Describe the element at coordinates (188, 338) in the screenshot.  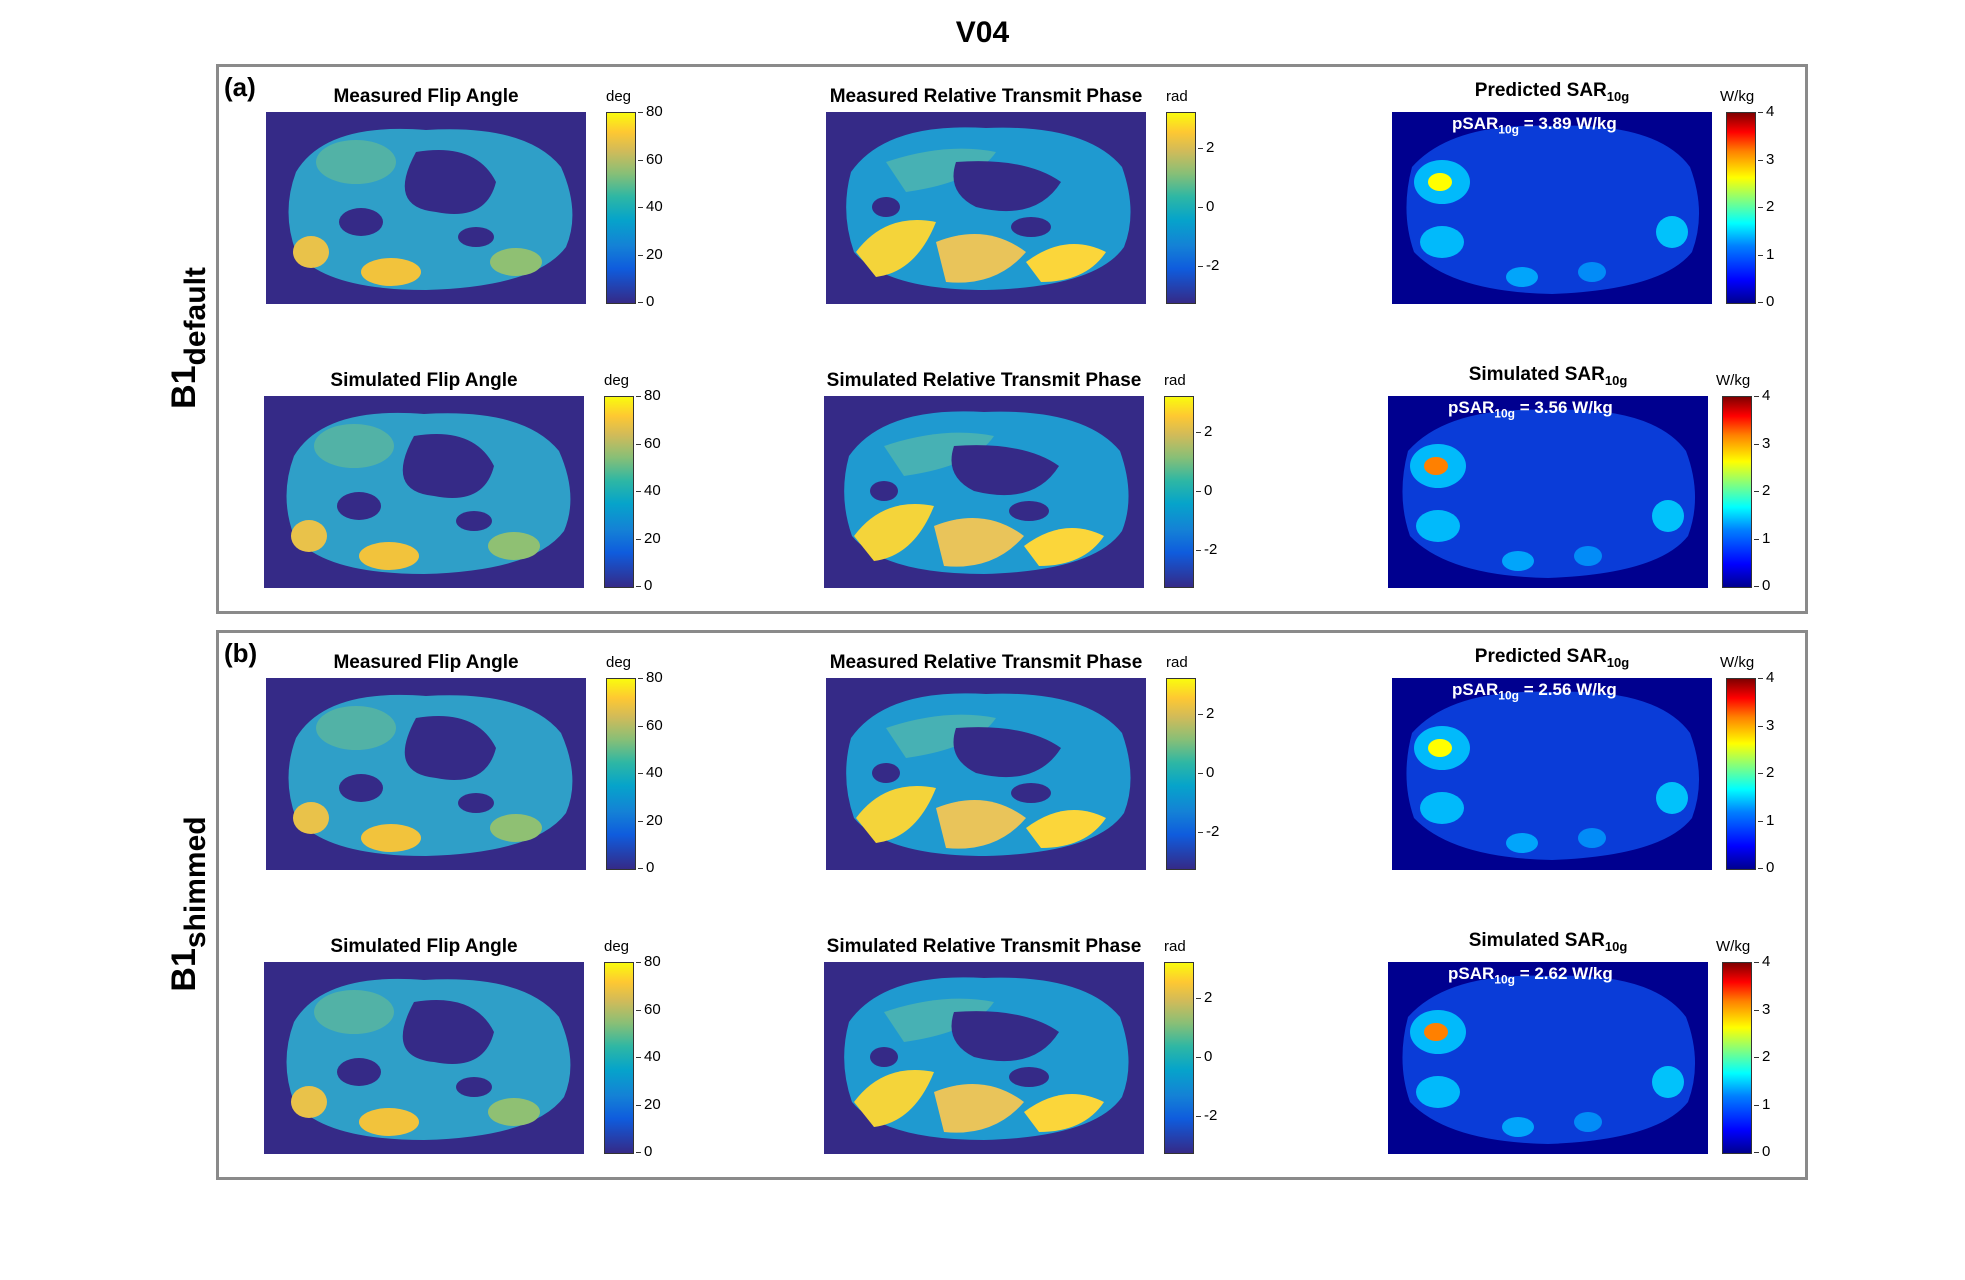
I see `row-label-default: B1default` at that location.